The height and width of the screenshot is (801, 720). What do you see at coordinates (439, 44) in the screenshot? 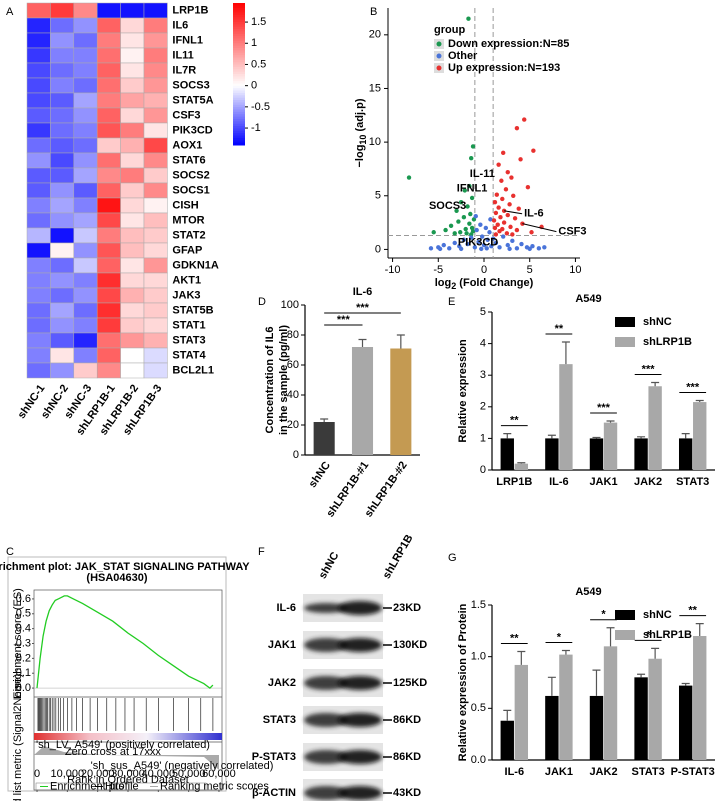
I see `legend-dot` at bounding box center [439, 44].